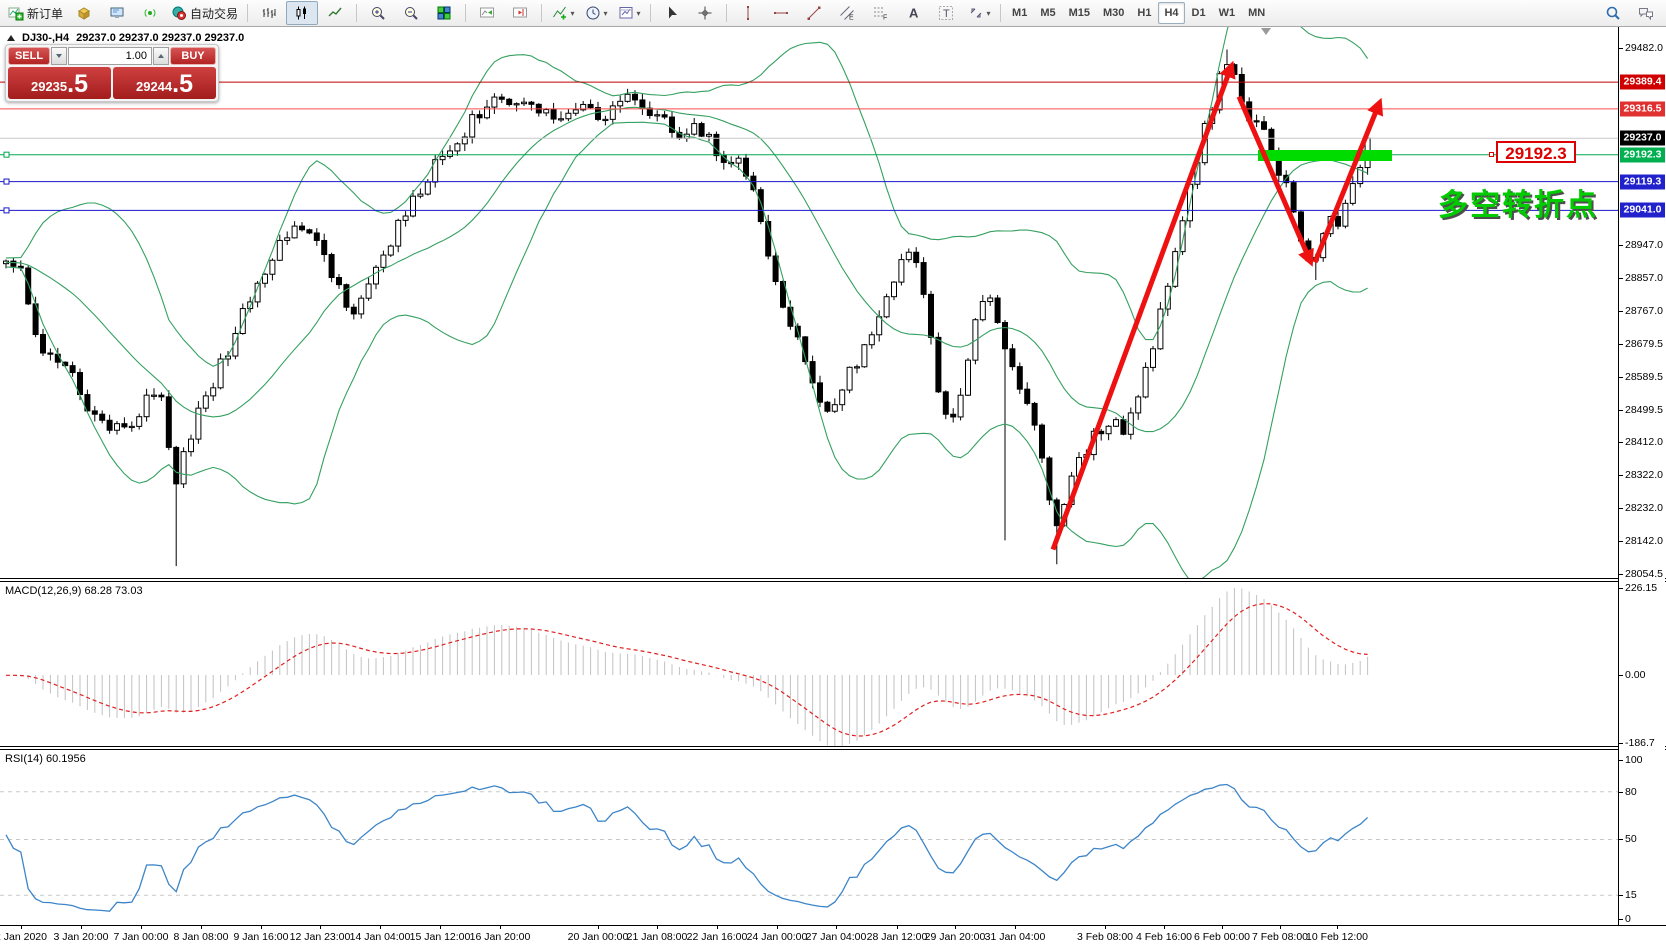 The height and width of the screenshot is (946, 1666). What do you see at coordinates (847, 13) in the screenshot?
I see `channel-button: E` at bounding box center [847, 13].